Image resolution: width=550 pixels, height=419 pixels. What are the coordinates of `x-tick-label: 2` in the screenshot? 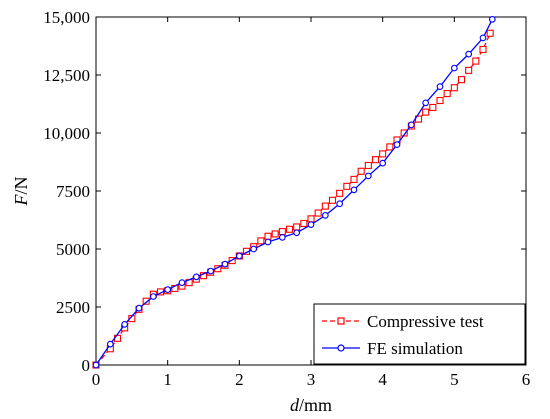 It's located at (239, 379).